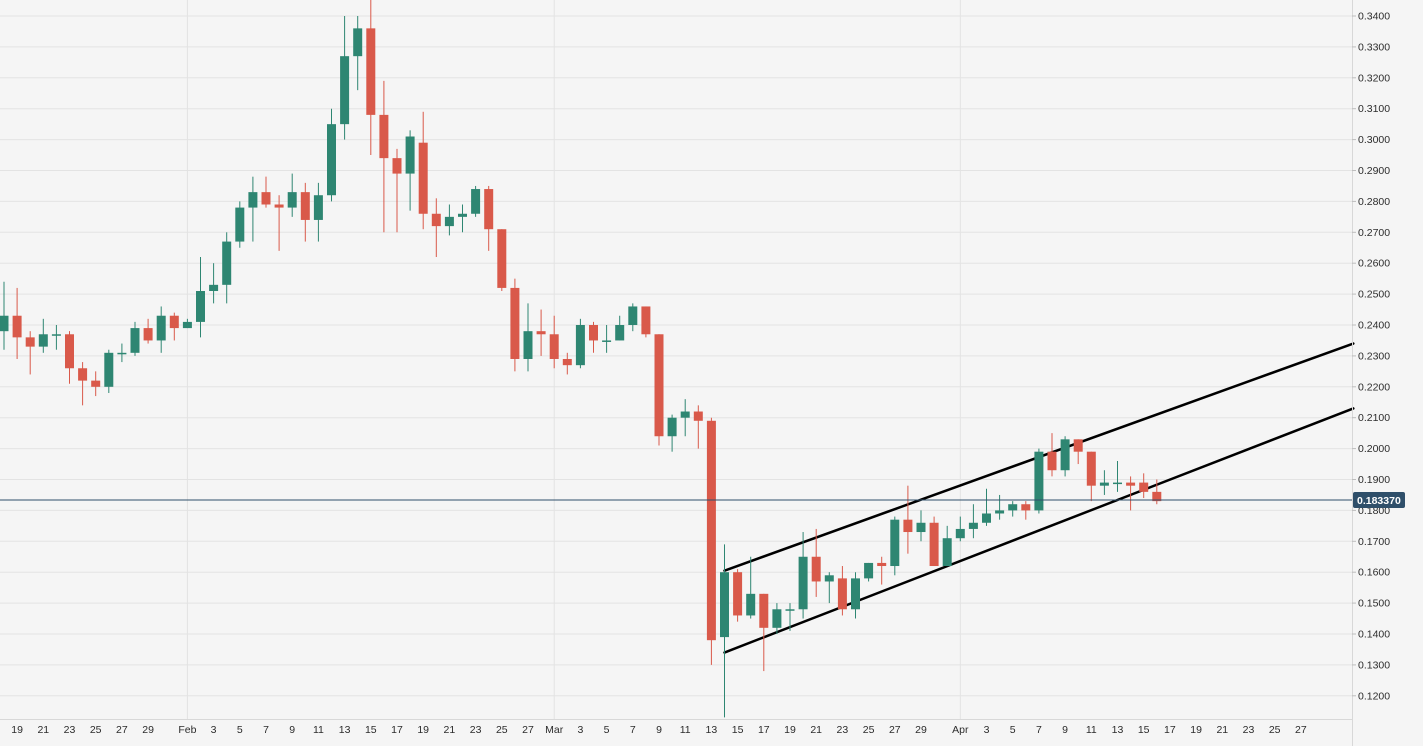  What do you see at coordinates (1275, 730) in the screenshot?
I see `date-tick-label: 25` at bounding box center [1275, 730].